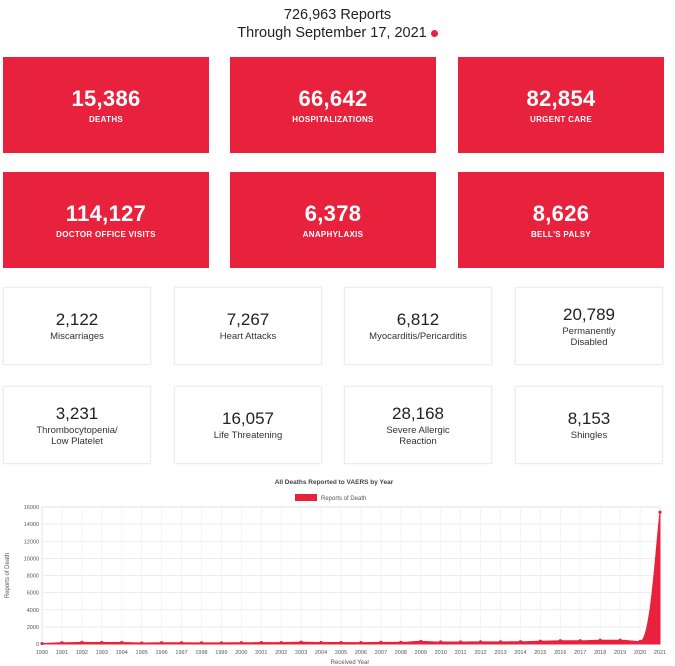 Image resolution: width=675 pixels, height=666 pixels. Describe the element at coordinates (589, 314) in the screenshot. I see `card-value: 20,789` at that location.